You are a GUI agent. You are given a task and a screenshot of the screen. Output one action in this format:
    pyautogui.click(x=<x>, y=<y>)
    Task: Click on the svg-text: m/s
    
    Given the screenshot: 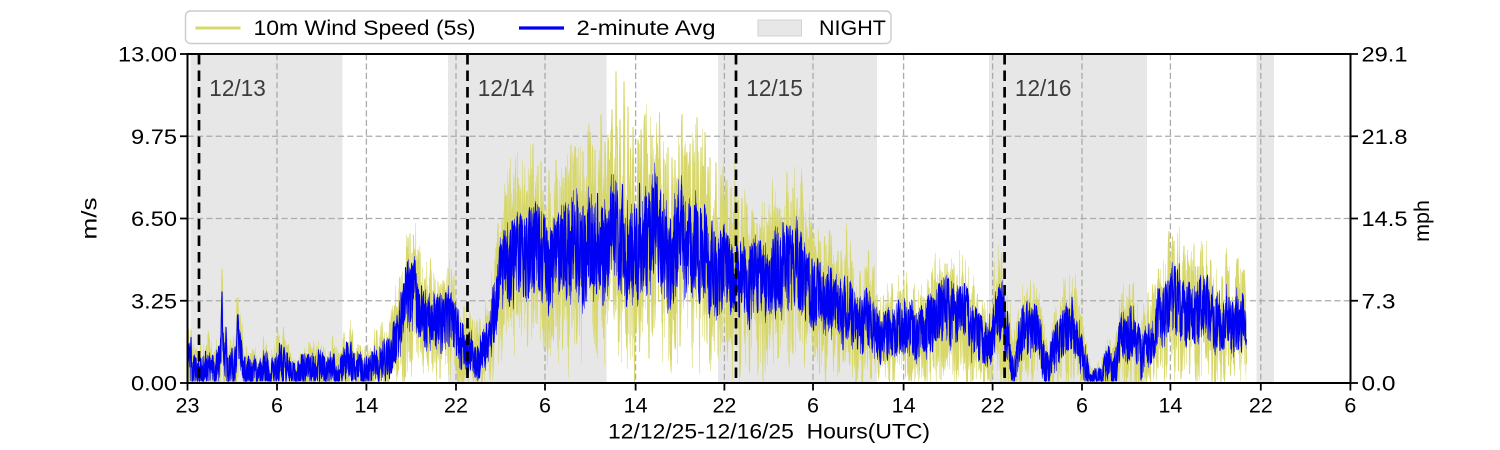 What is the action you would take?
    pyautogui.click(x=90, y=219)
    